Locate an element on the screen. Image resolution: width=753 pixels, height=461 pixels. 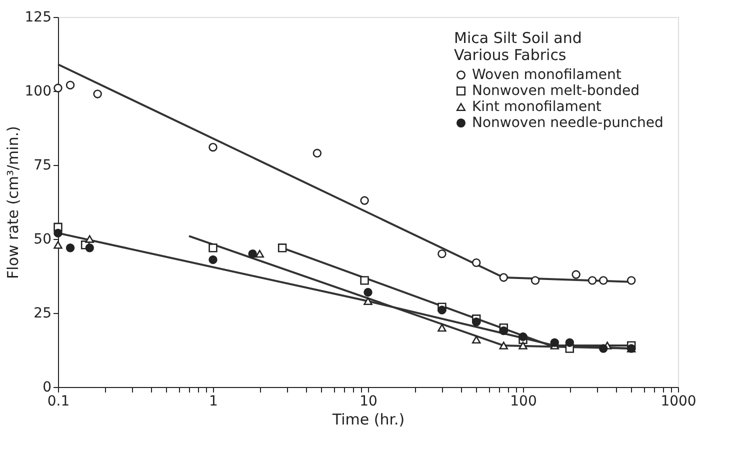
x-tick-label: 1 is located at coordinates (213, 402).